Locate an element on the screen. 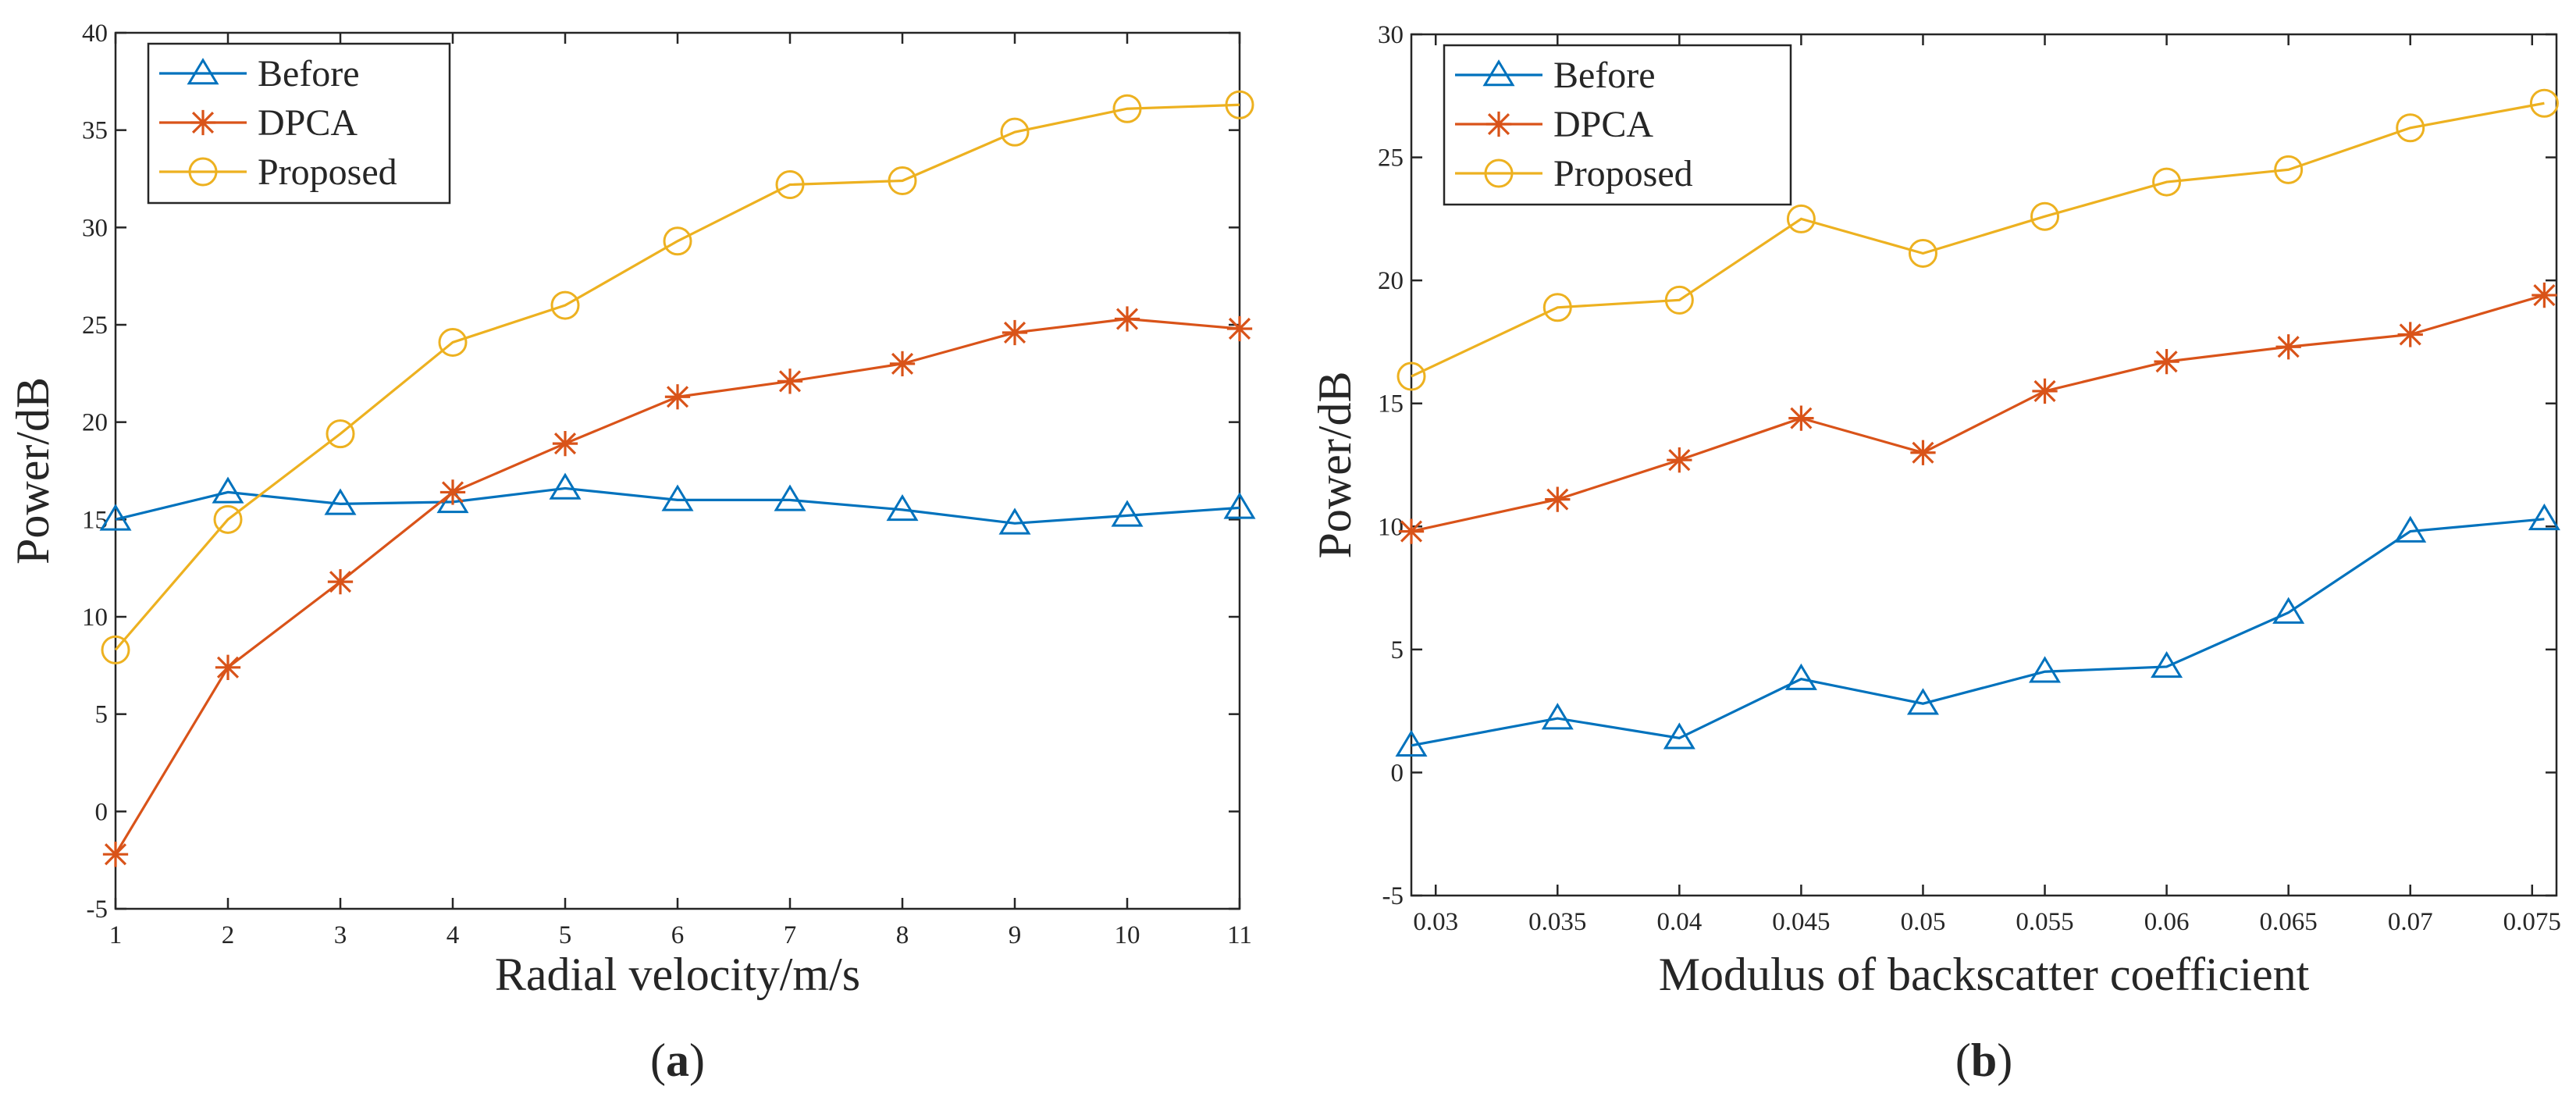 Image resolution: width=2576 pixels, height=1104 pixels. y-tick-label: 10 is located at coordinates (95, 618).